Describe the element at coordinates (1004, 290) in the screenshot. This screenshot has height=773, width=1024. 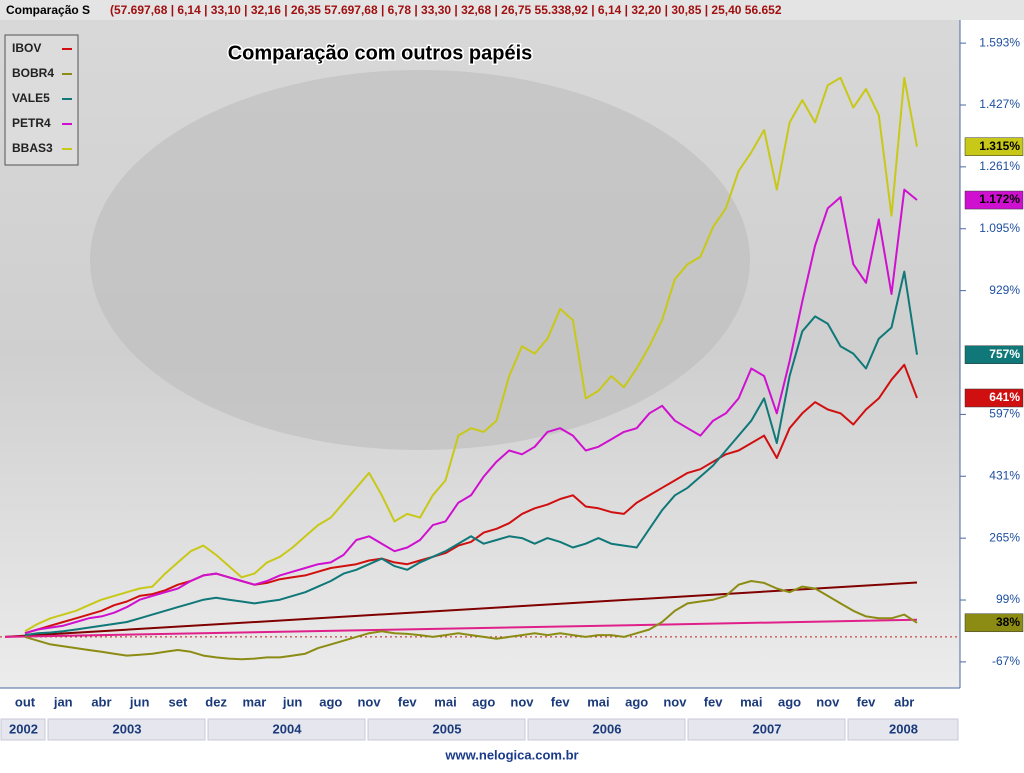
I see `y-tick-label: 929%` at that location.